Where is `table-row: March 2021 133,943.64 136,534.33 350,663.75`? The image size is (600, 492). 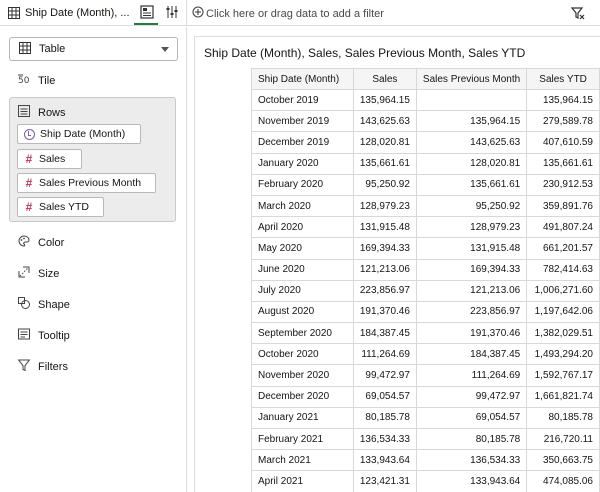 table-row: March 2021 133,943.64 136,534.33 350,663.75 is located at coordinates (425, 460).